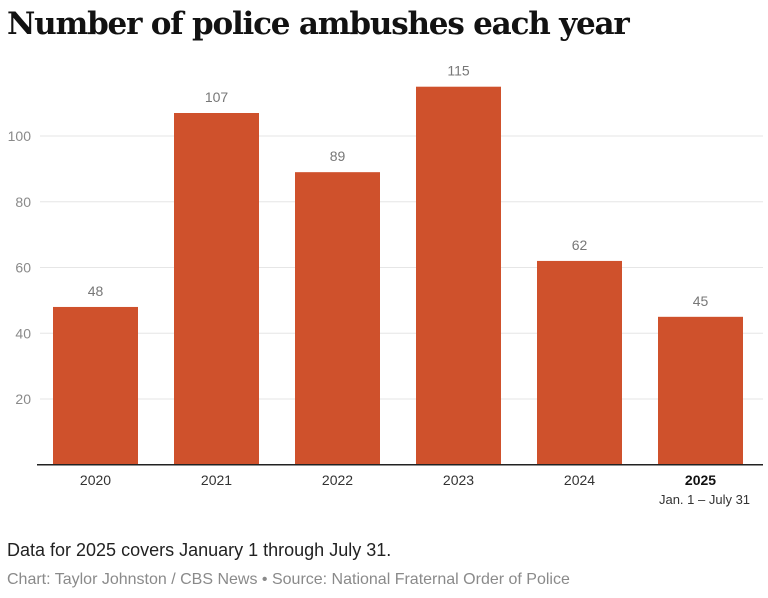 This screenshot has height=598, width=768. What do you see at coordinates (217, 97) in the screenshot?
I see `data-label: 107` at bounding box center [217, 97].